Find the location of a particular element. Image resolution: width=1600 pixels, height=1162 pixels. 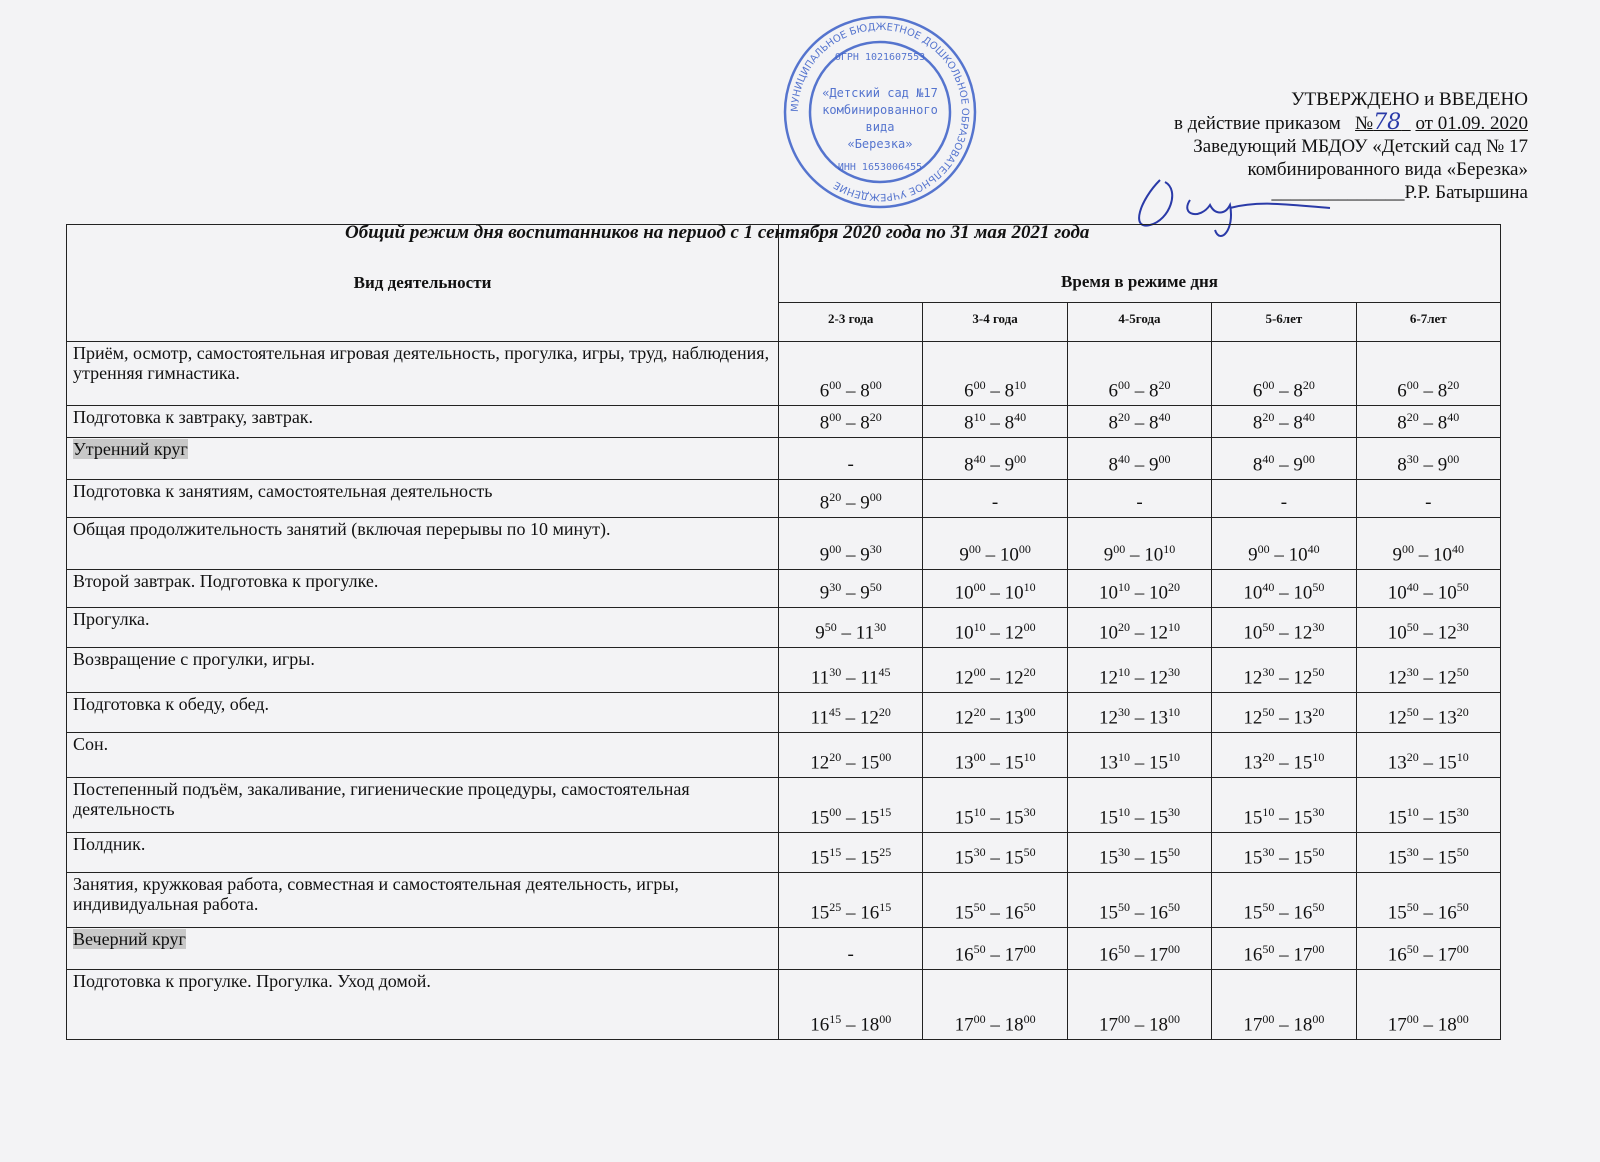

activity-label: Возвращение с прогулки, игры. is located at coordinates (194, 659).